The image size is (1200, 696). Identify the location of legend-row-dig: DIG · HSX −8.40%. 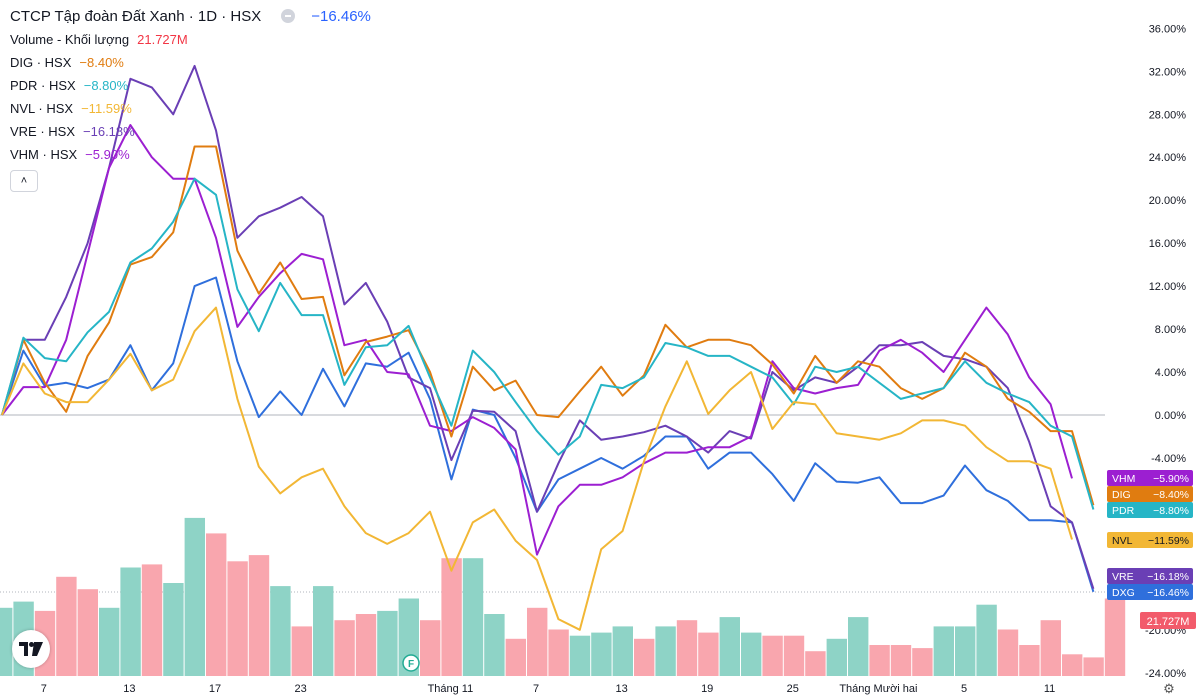
(67, 62).